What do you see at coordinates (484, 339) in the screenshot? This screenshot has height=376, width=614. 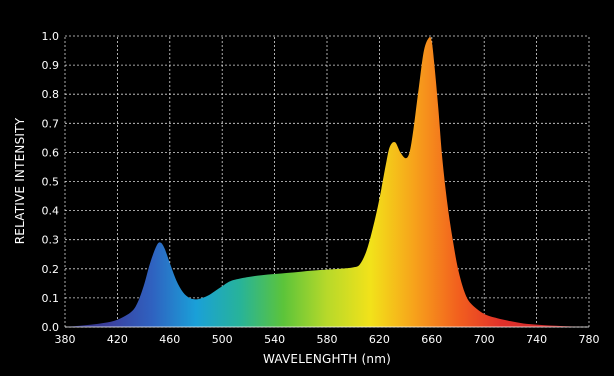 I see `x-tick-label: 700` at bounding box center [484, 339].